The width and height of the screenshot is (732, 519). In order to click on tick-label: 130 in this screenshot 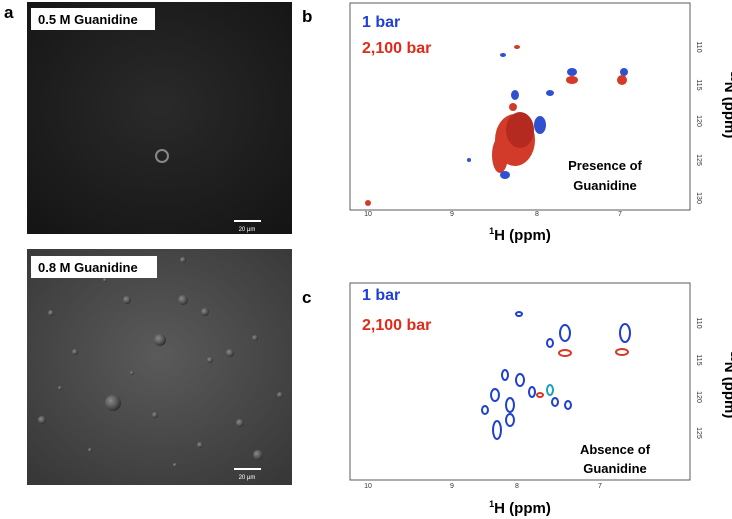, I will do `click(698, 198)`.